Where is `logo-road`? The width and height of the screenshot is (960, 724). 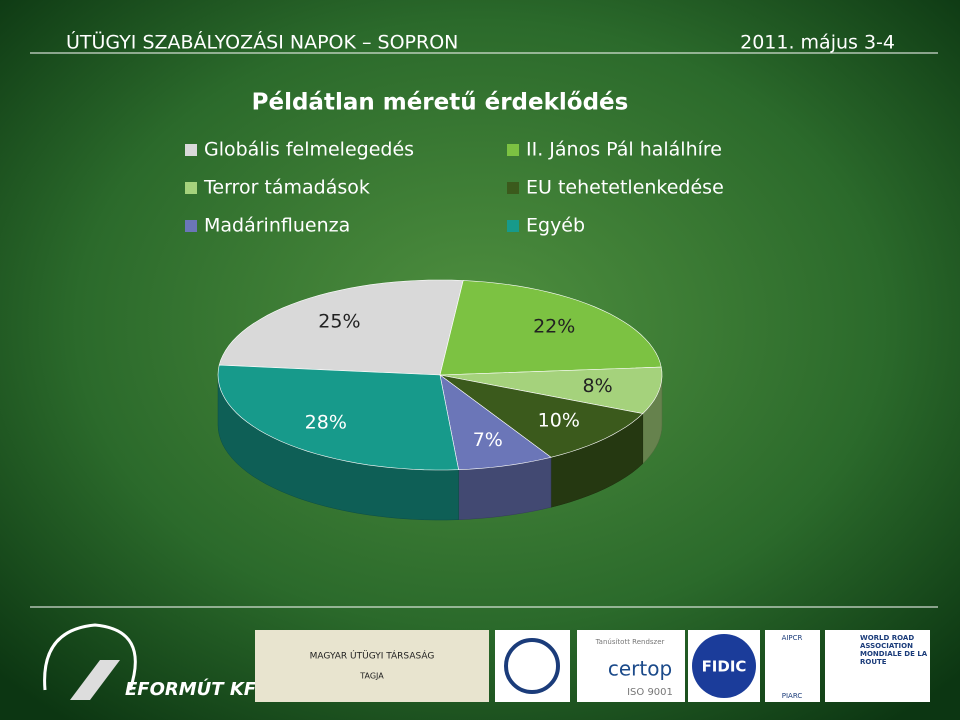
logo-road is located at coordinates (95, 680).